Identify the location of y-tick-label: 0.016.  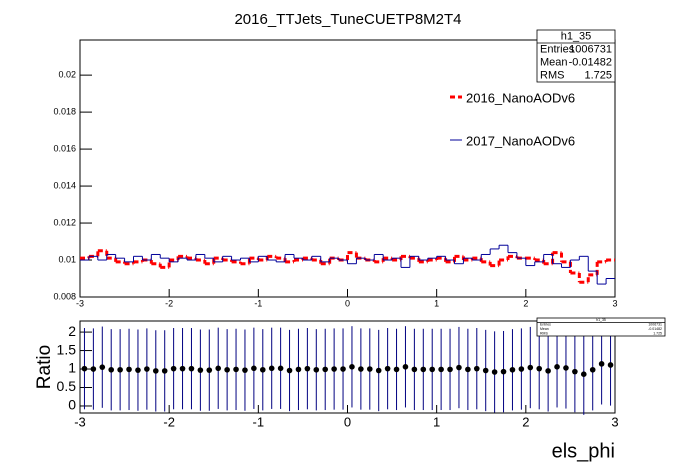
(64, 148).